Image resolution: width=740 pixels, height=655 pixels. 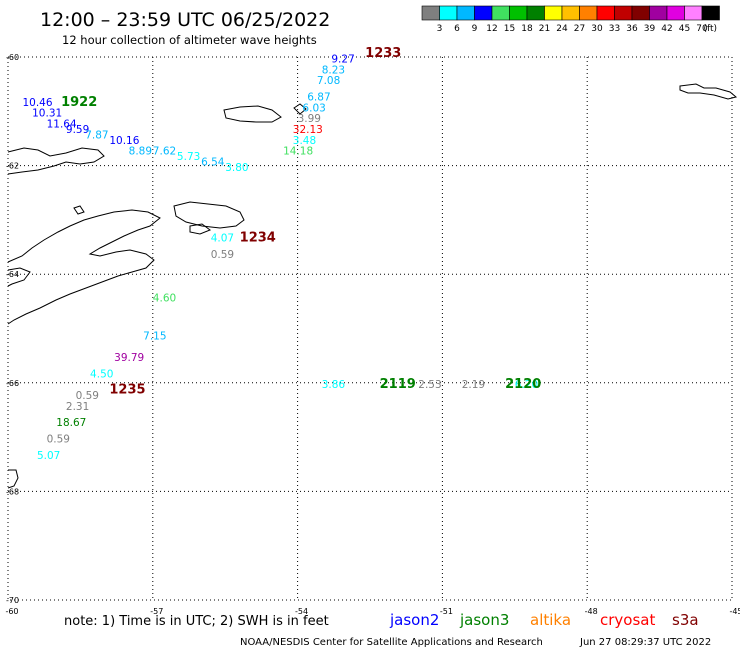 I want to click on x-tick-label: -48, so click(x=591, y=611).